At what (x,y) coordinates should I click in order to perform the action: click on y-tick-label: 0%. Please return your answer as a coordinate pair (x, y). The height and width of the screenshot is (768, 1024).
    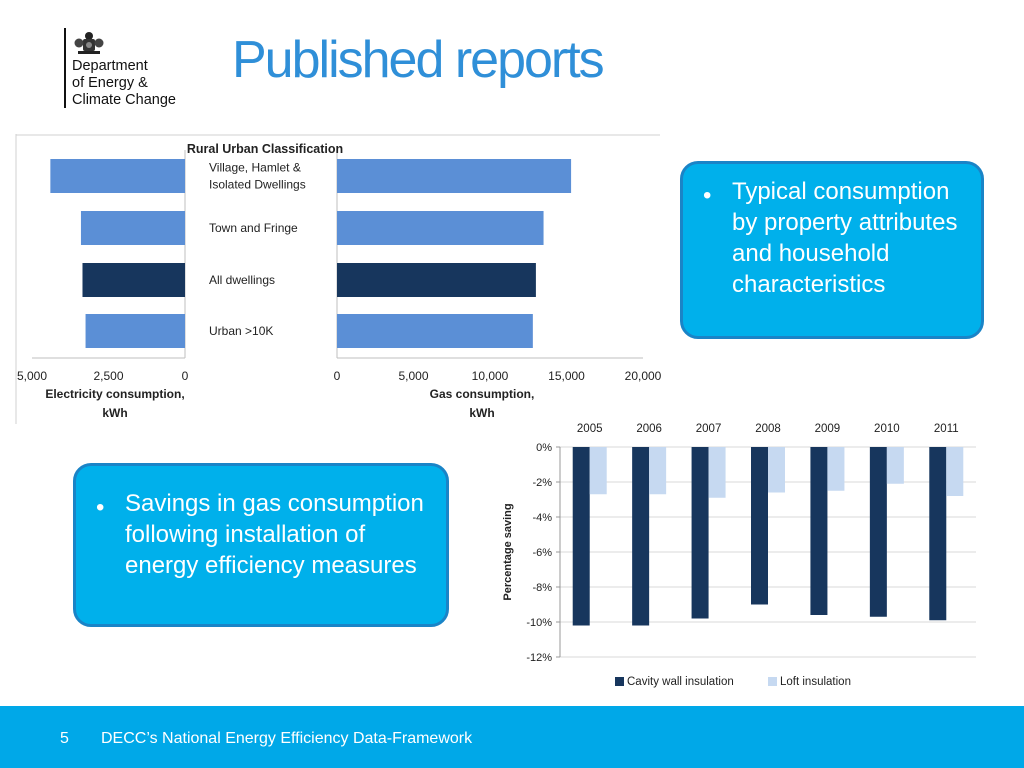
    Looking at the image, I should click on (544, 448).